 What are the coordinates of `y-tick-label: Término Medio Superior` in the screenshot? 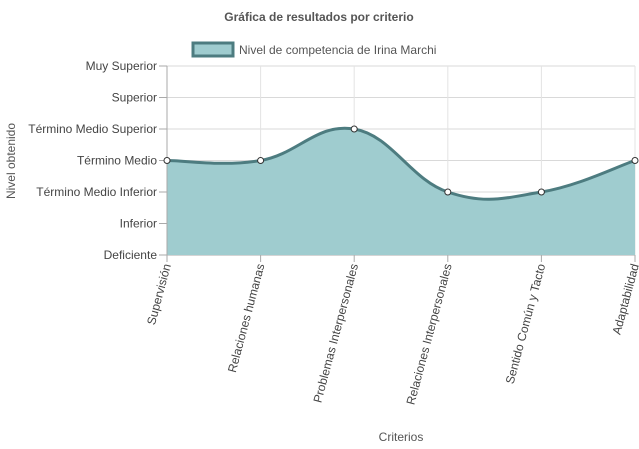 It's located at (92, 129).